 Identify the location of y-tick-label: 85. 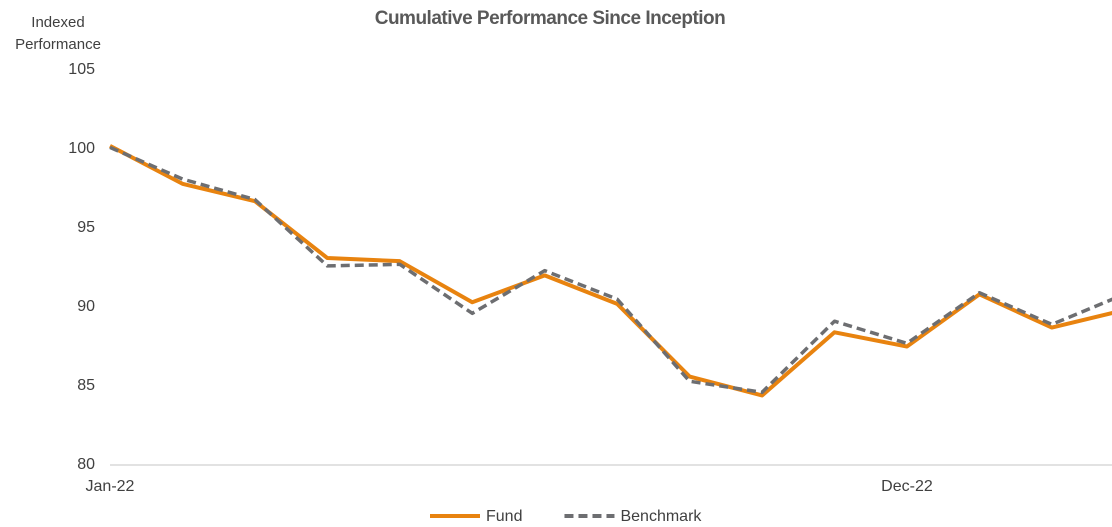
(86, 385).